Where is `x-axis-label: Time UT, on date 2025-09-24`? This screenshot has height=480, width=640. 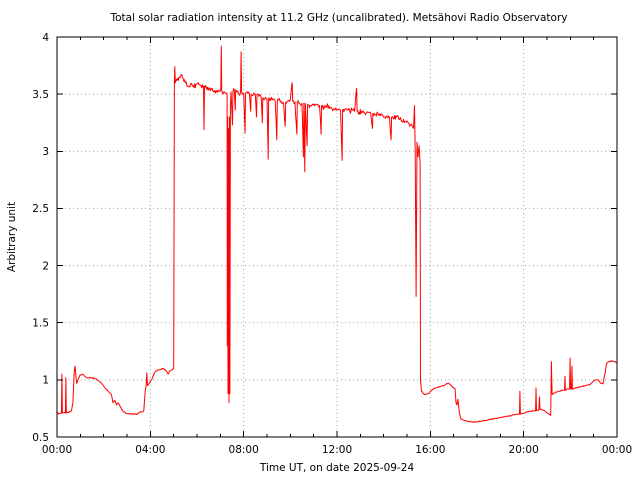
x-axis-label: Time UT, on date 2025-09-24 is located at coordinates (337, 468).